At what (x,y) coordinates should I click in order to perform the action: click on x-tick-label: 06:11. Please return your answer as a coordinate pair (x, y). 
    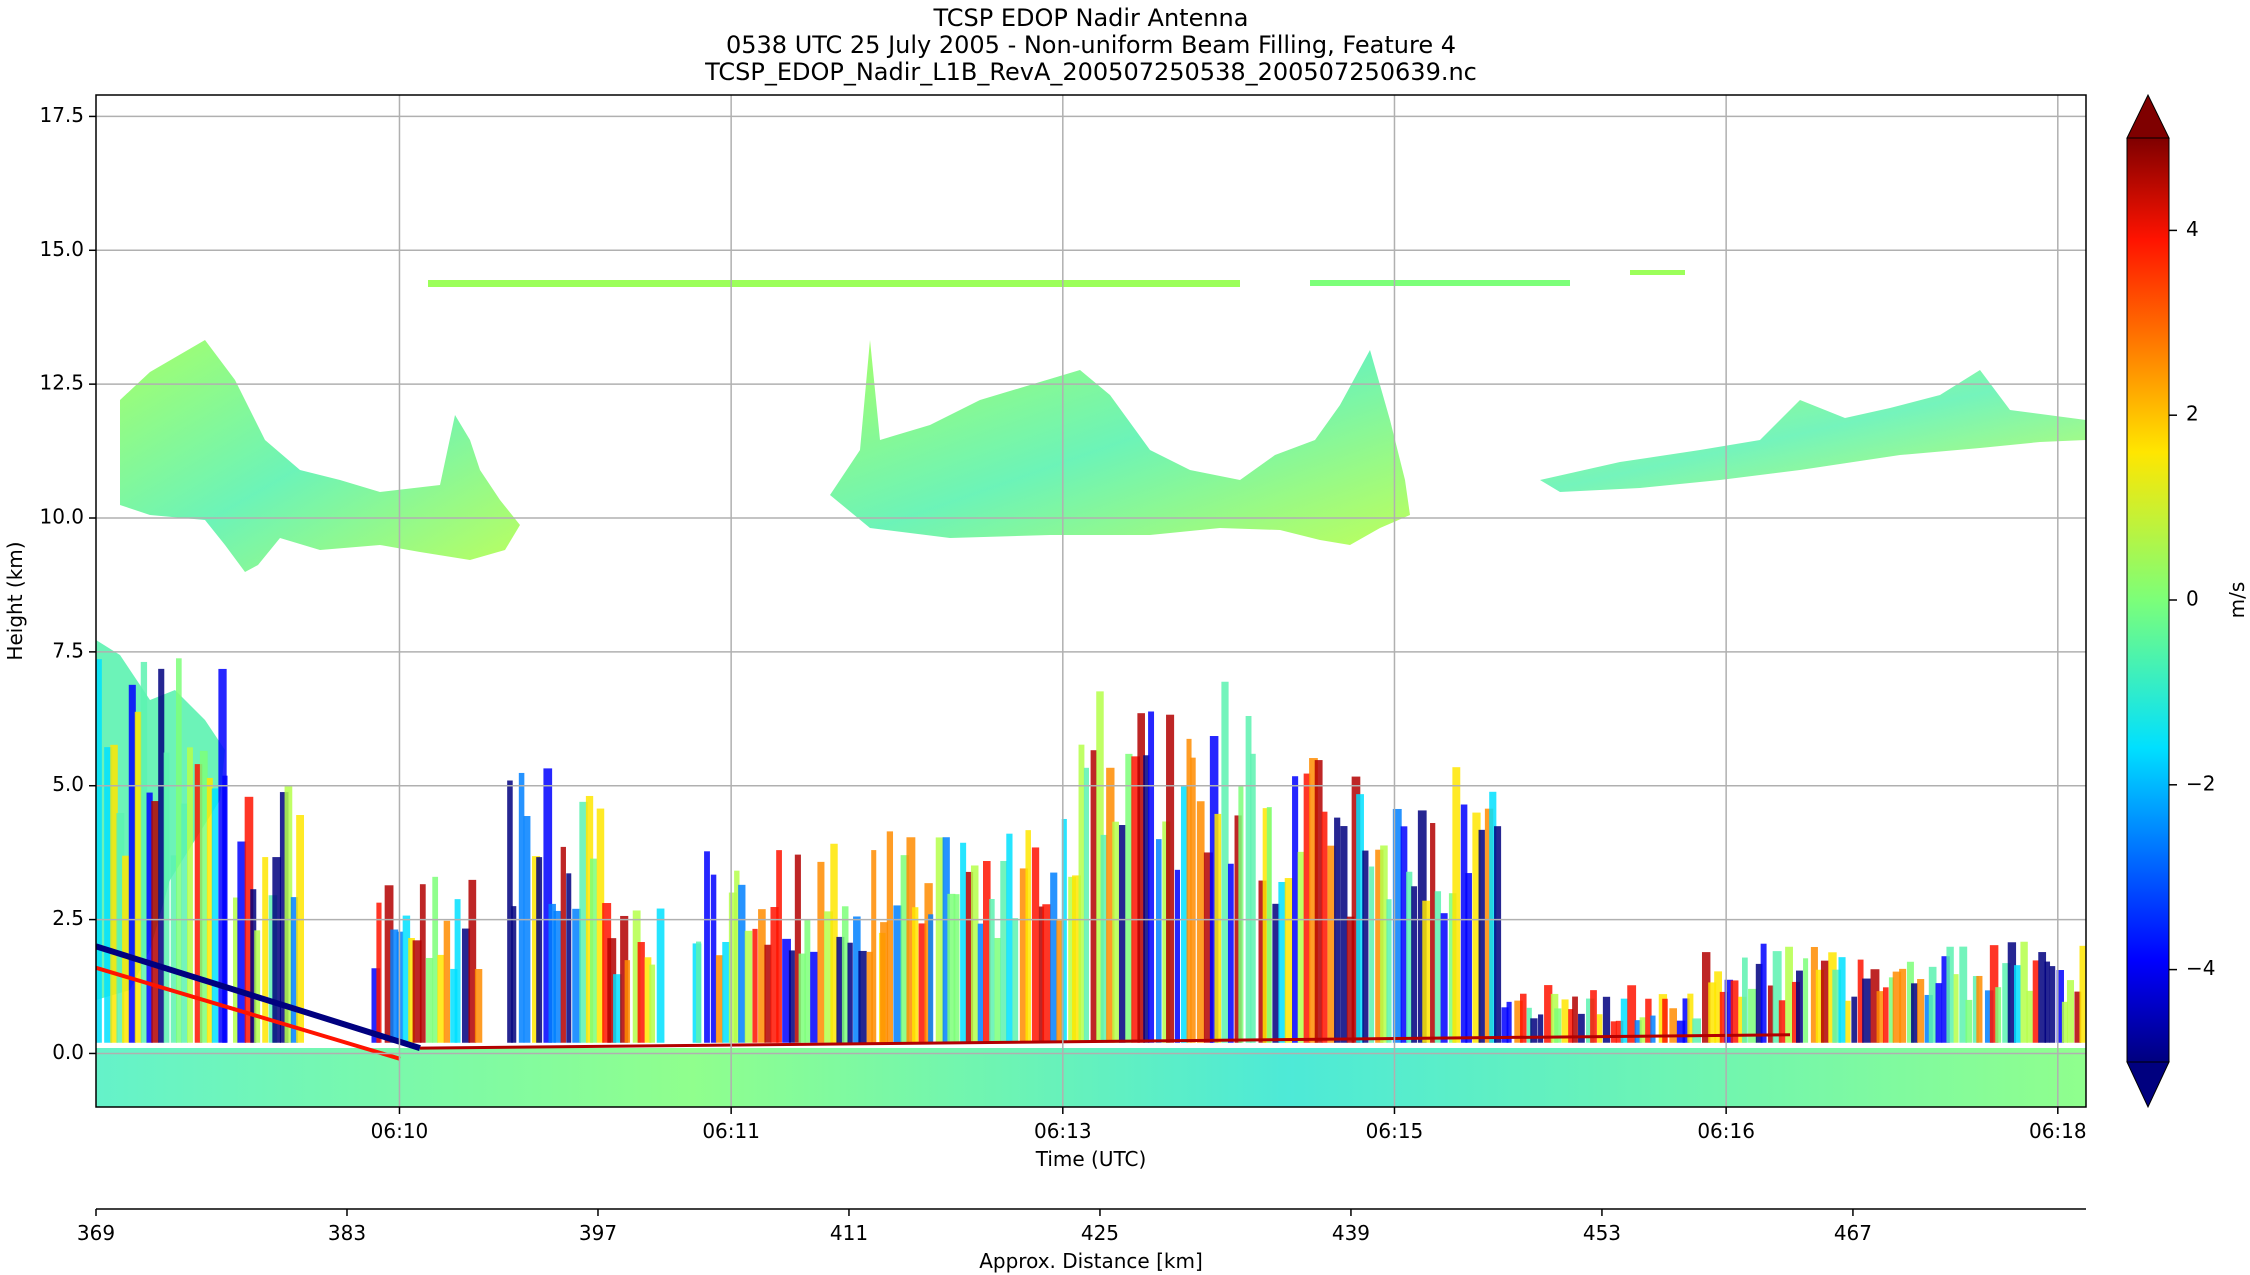
    Looking at the image, I should click on (731, 1131).